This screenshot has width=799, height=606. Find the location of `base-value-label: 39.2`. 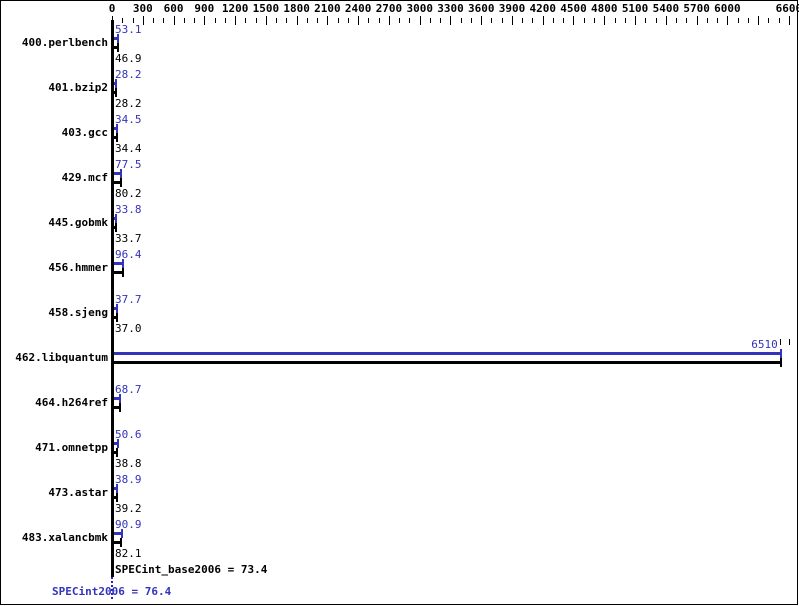

base-value-label: 39.2 is located at coordinates (128, 508).